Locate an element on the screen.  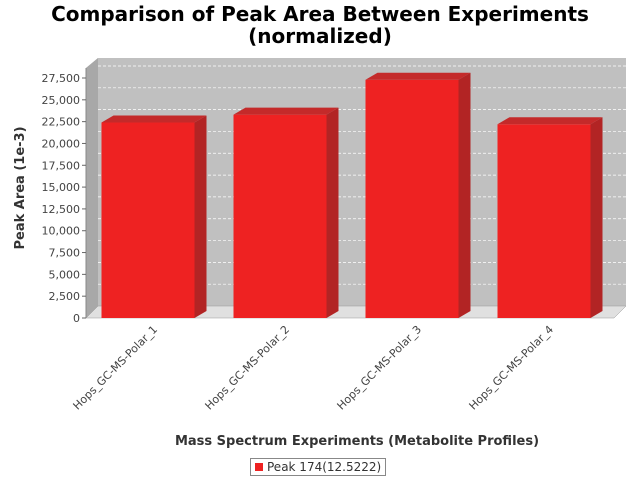
x-tick-label: Hops_GC-MS-Polar_1 is located at coordinates (116, 368).